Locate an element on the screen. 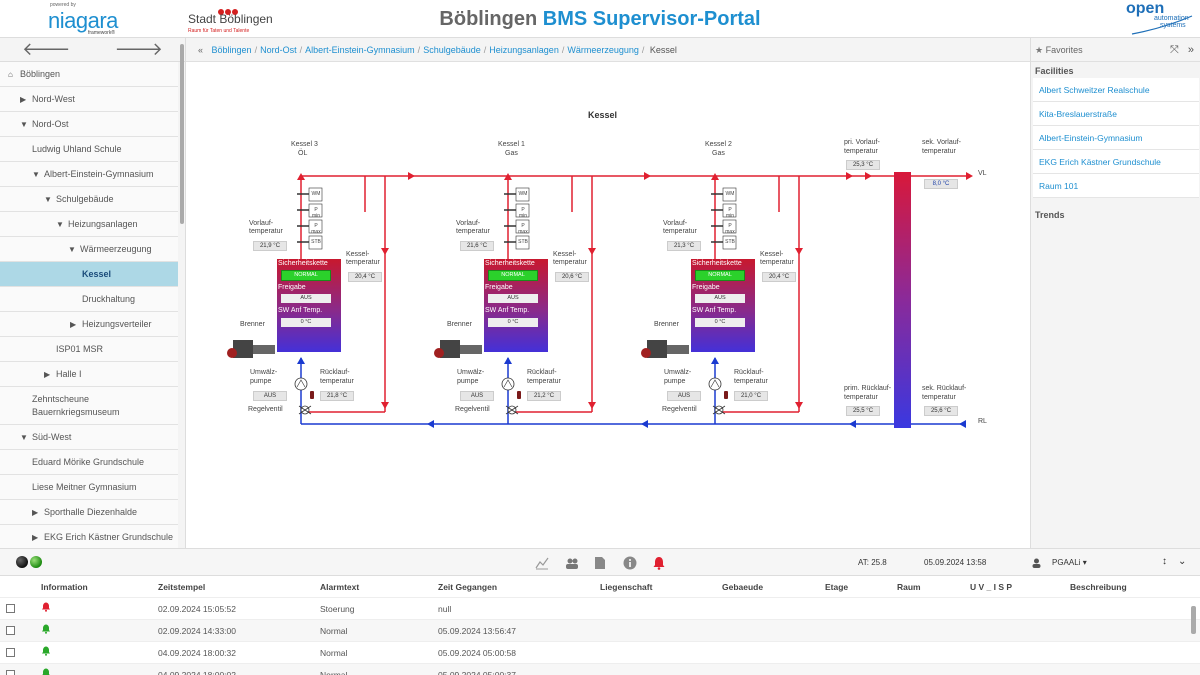 The width and height of the screenshot is (1200, 675). facility-link: Albert-Einstein-Gymnasium is located at coordinates (1116, 138).